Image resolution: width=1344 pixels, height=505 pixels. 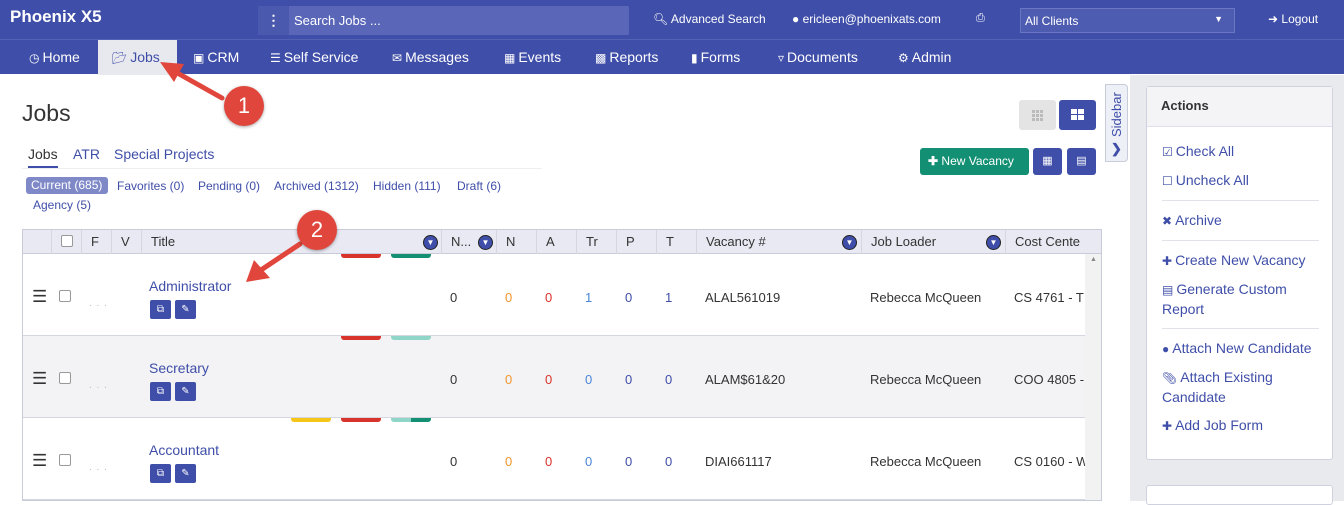 What do you see at coordinates (1293, 19) in the screenshot?
I see `logout-link: ➜ Logout` at bounding box center [1293, 19].